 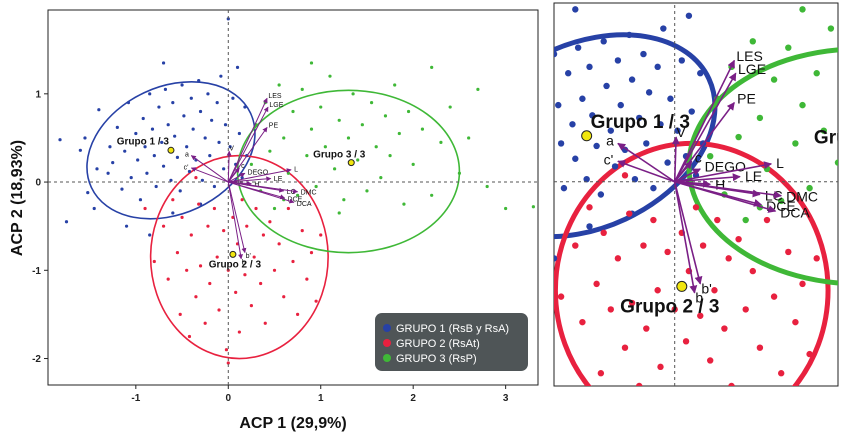 What do you see at coordinates (38, 94) in the screenshot?
I see `y-tick-label-1: 1` at bounding box center [38, 94].